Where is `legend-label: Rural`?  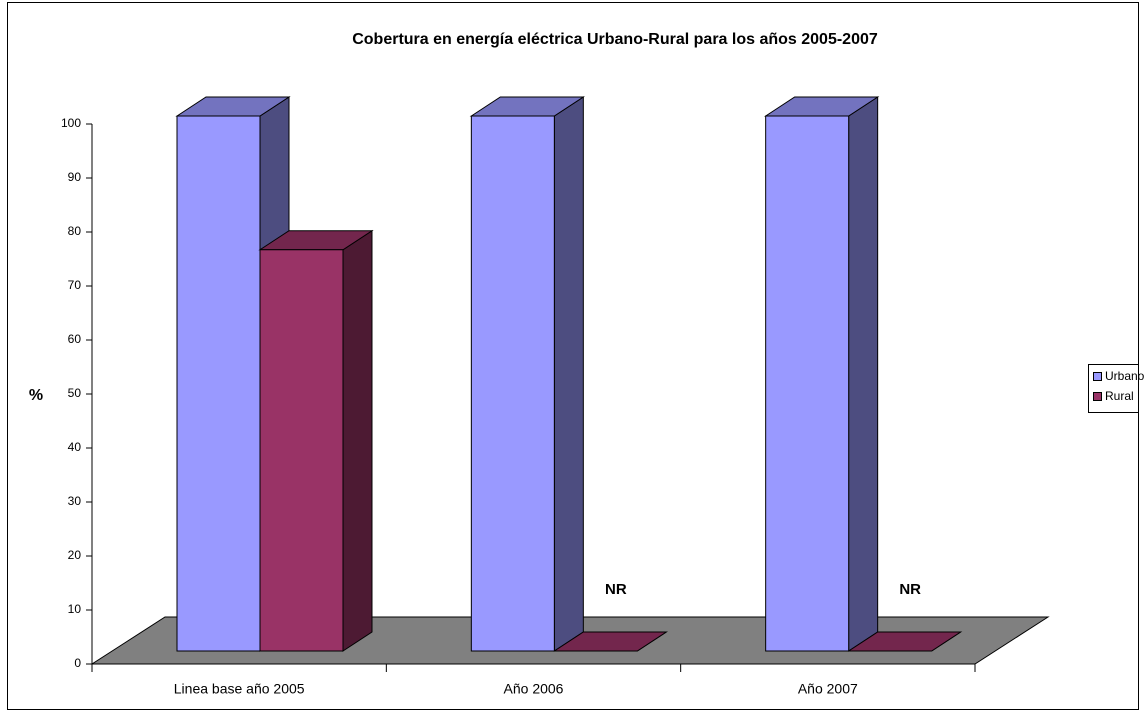
legend-label: Rural is located at coordinates (1119, 396).